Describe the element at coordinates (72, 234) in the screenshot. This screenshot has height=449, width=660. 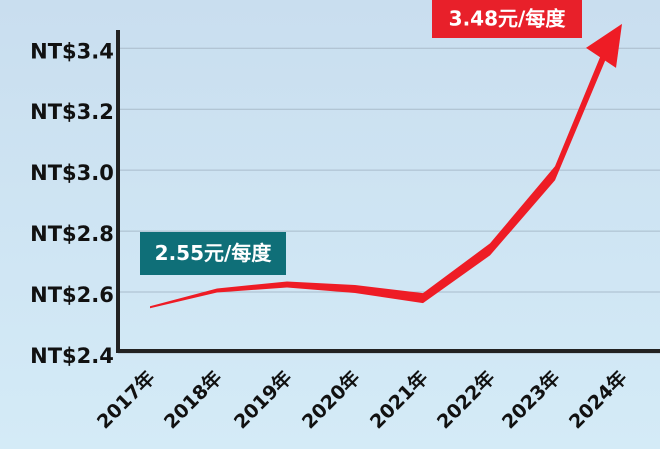
I see `y-tick-label: NT$2.8` at that location.